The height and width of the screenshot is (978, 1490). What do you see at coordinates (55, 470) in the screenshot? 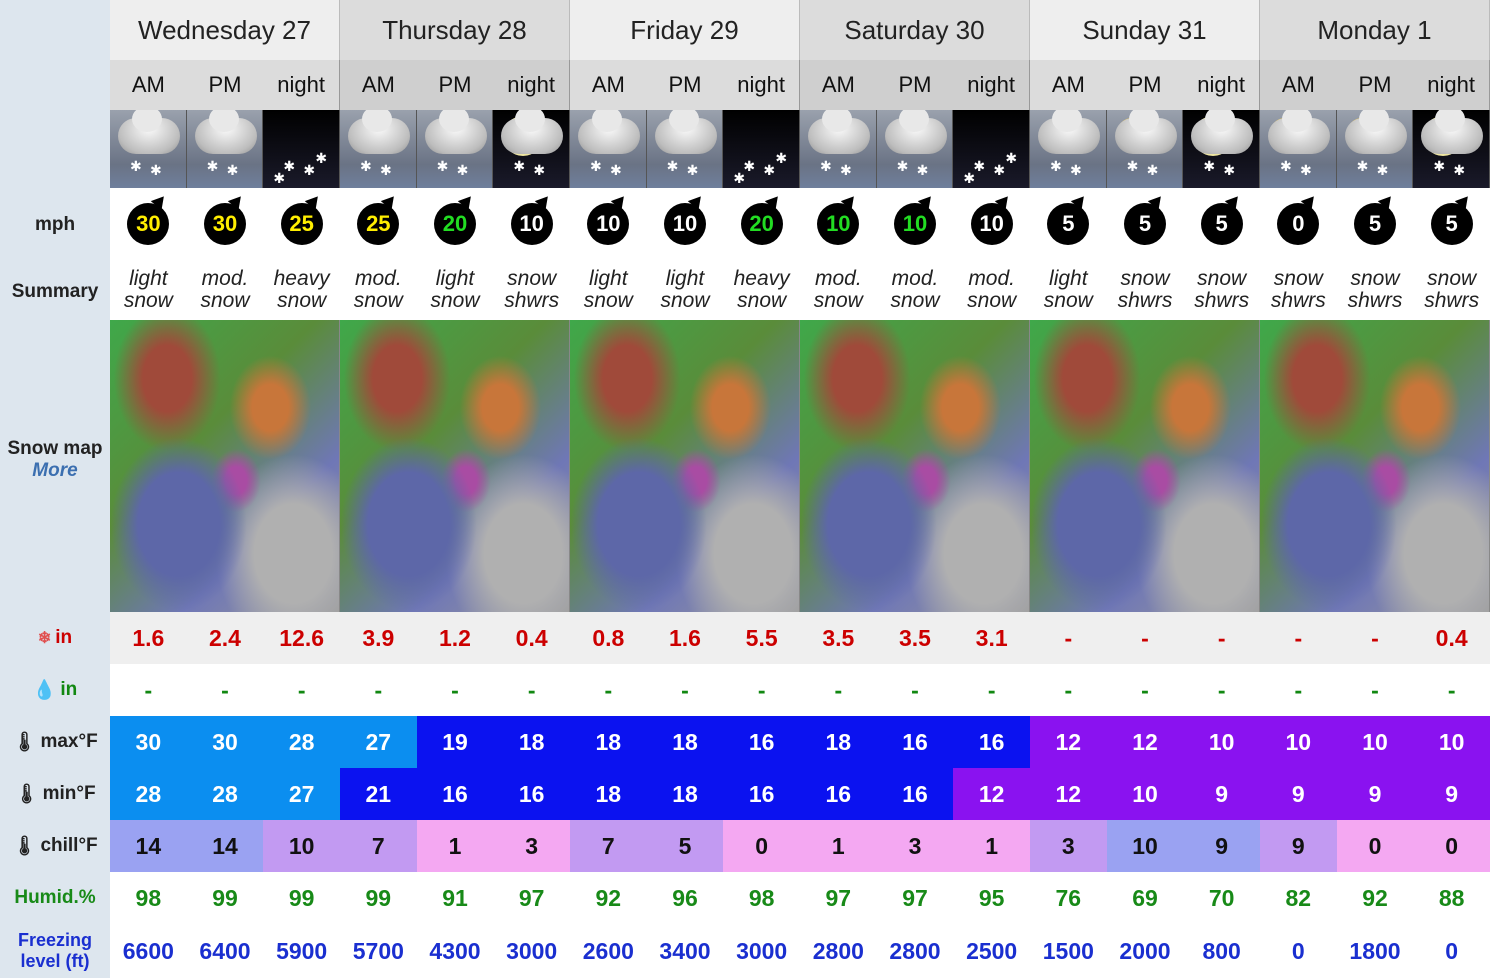
I see `more-link: More` at bounding box center [55, 470].